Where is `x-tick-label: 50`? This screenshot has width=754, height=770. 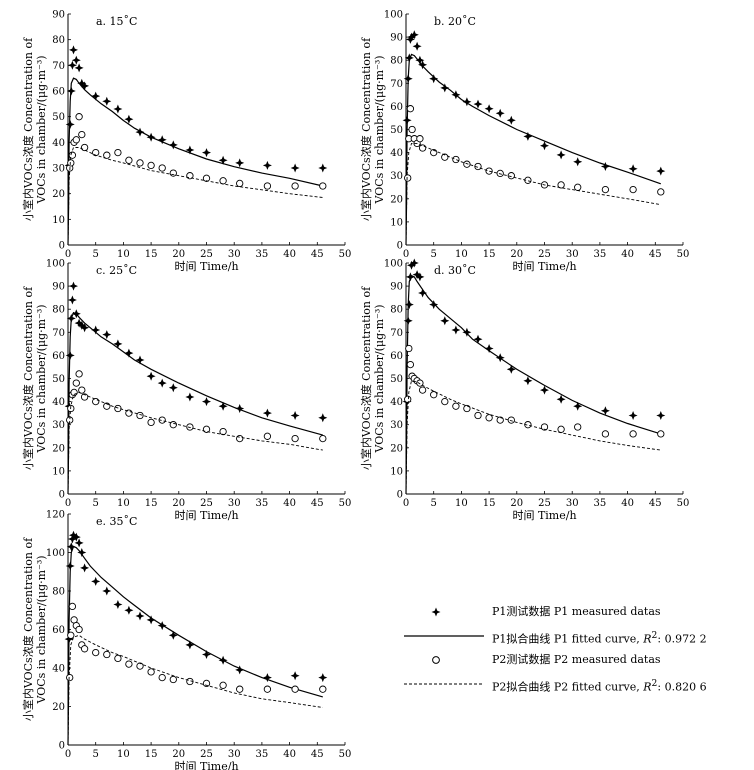
x-tick-label: 50 is located at coordinates (345, 254).